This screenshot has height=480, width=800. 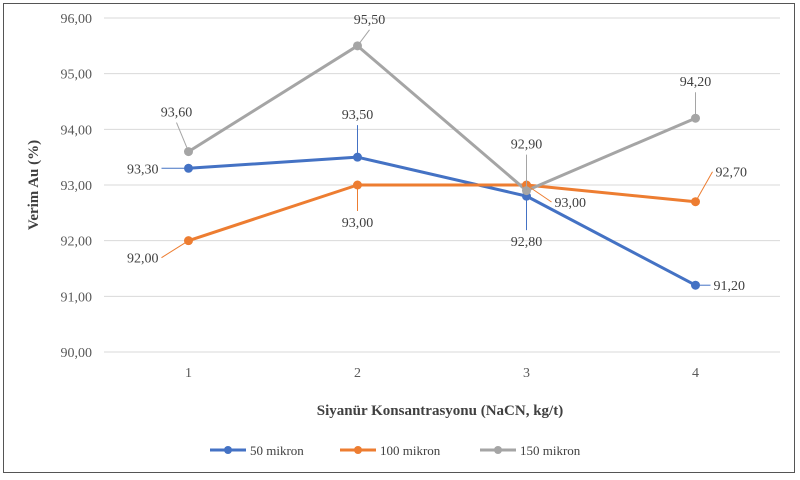 I want to click on data-label: 93,30, so click(x=143, y=169).